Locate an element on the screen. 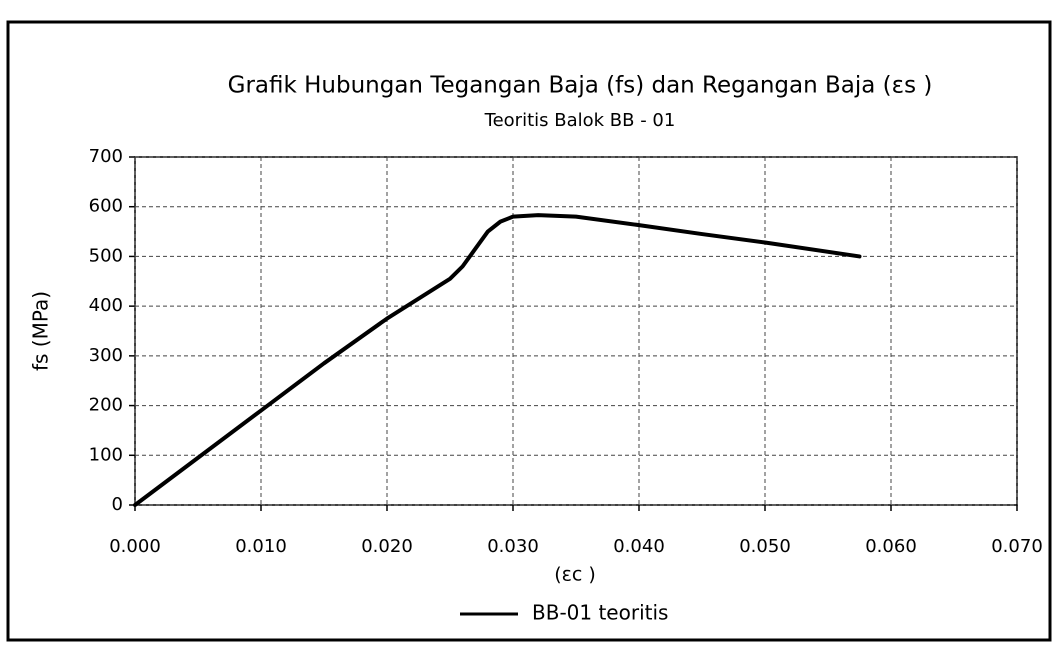 This screenshot has width=1058, height=646. y-tick-label: 200 is located at coordinates (106, 405).